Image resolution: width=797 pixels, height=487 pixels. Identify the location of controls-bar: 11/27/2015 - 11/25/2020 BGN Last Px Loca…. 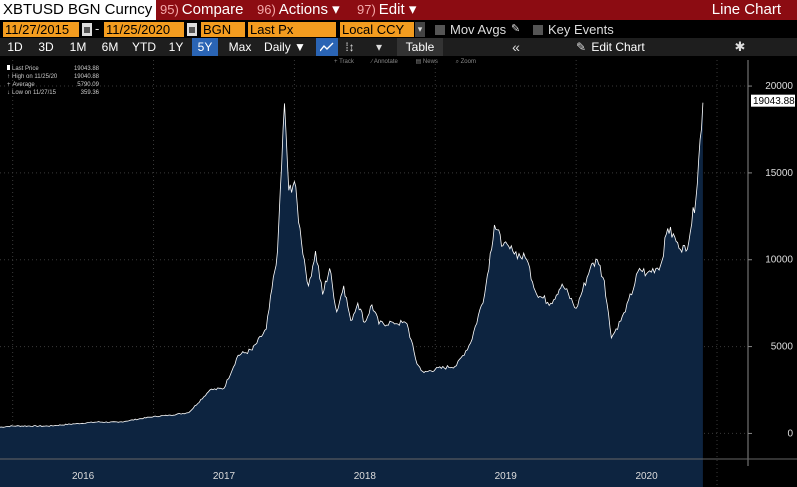
(398, 29).